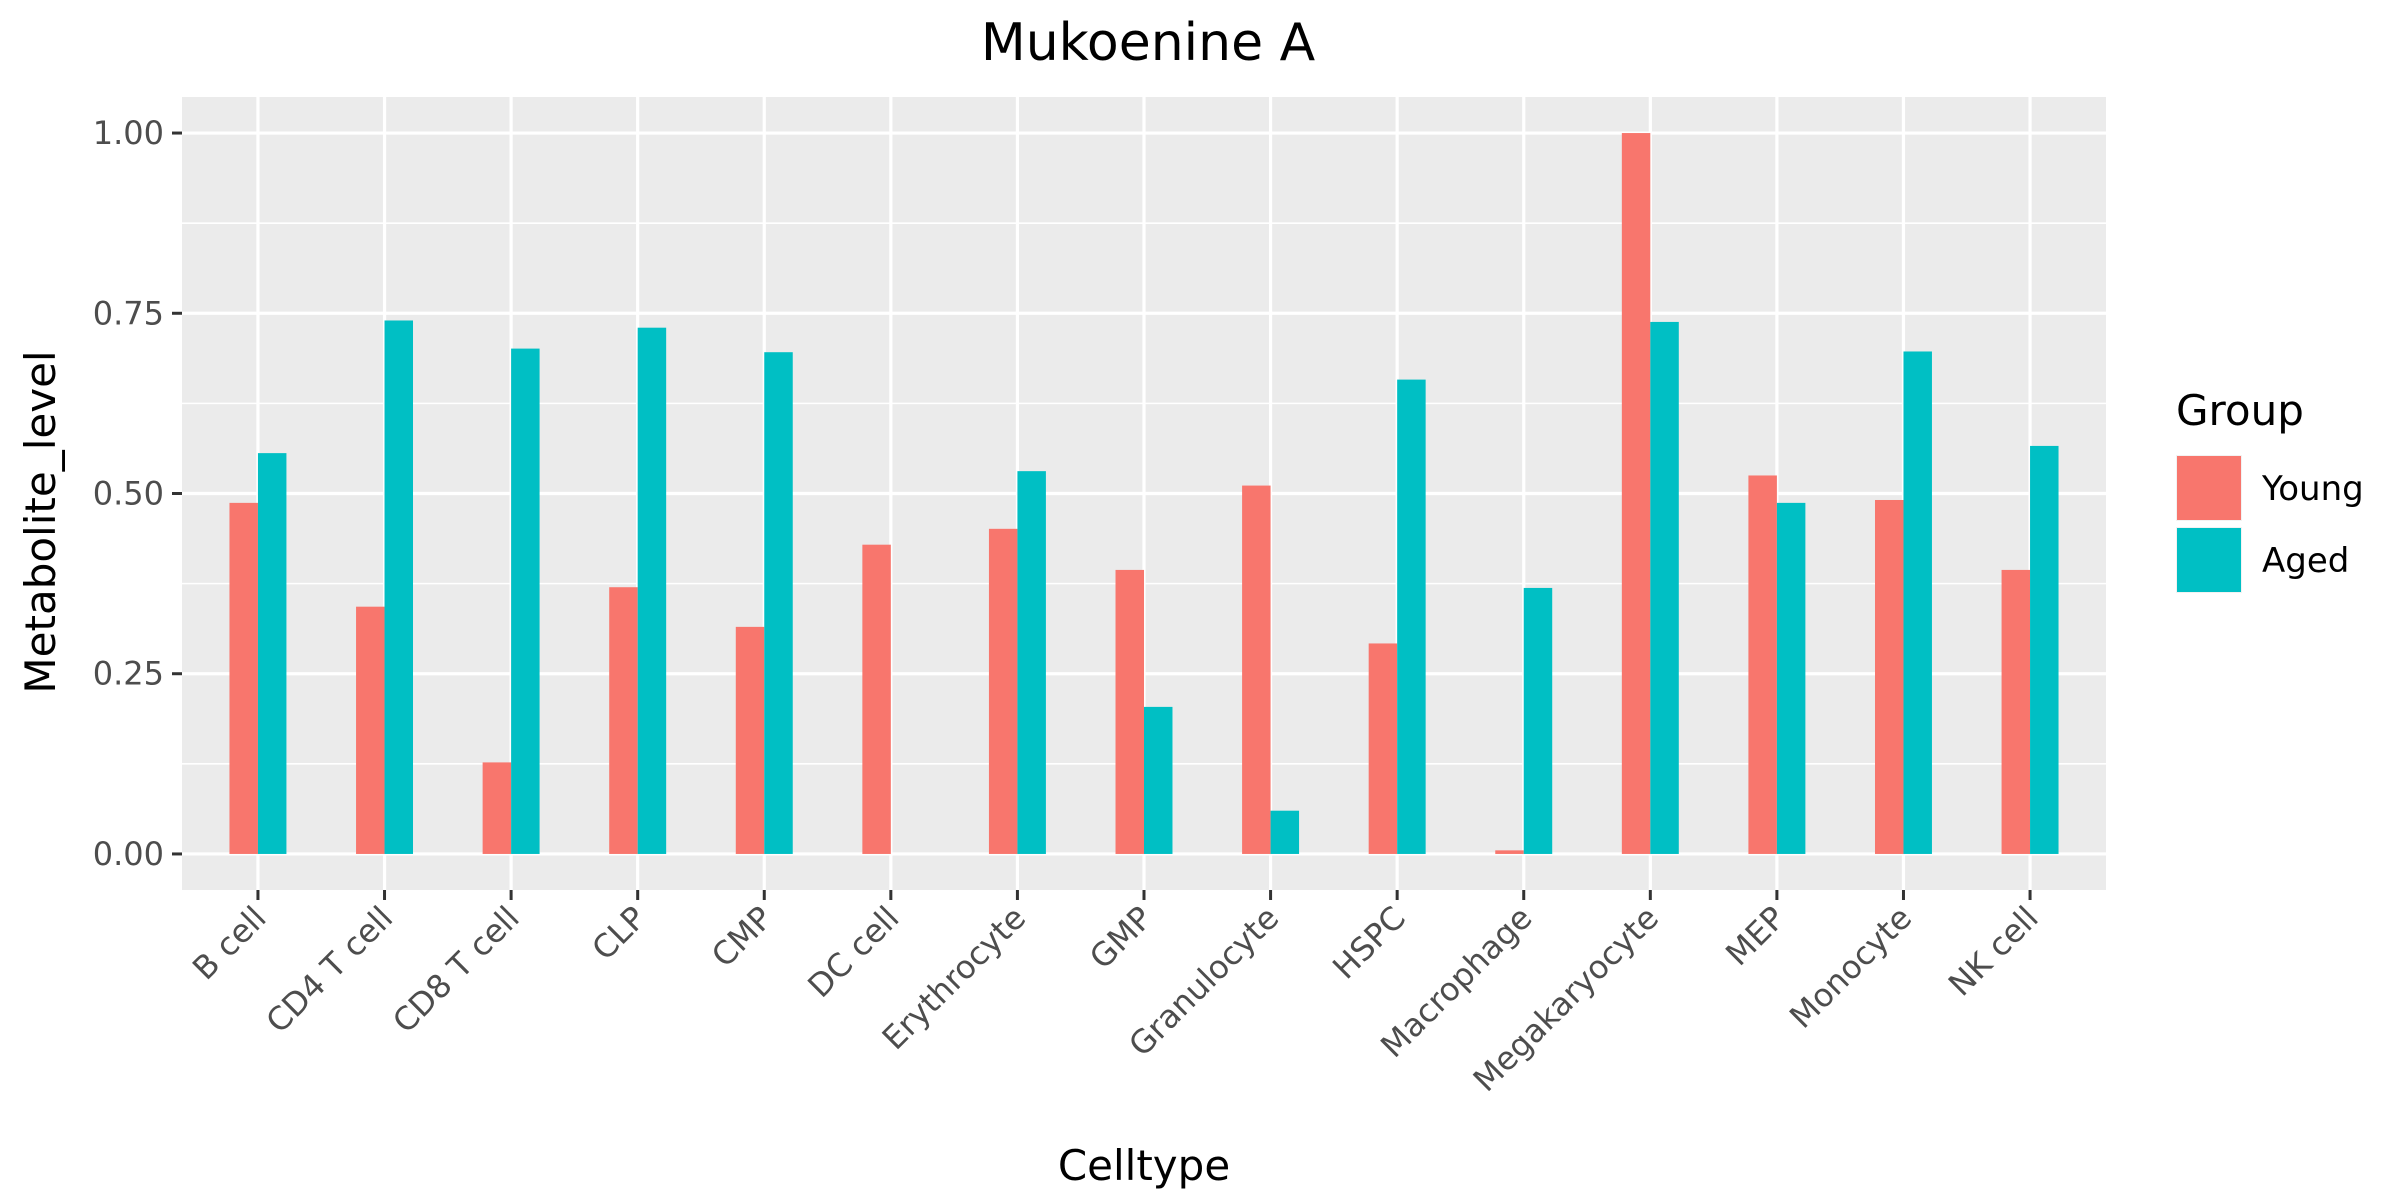 The height and width of the screenshot is (1200, 2400). What do you see at coordinates (40, 521) in the screenshot?
I see `y-axis-title: Metabolite_level` at bounding box center [40, 521].